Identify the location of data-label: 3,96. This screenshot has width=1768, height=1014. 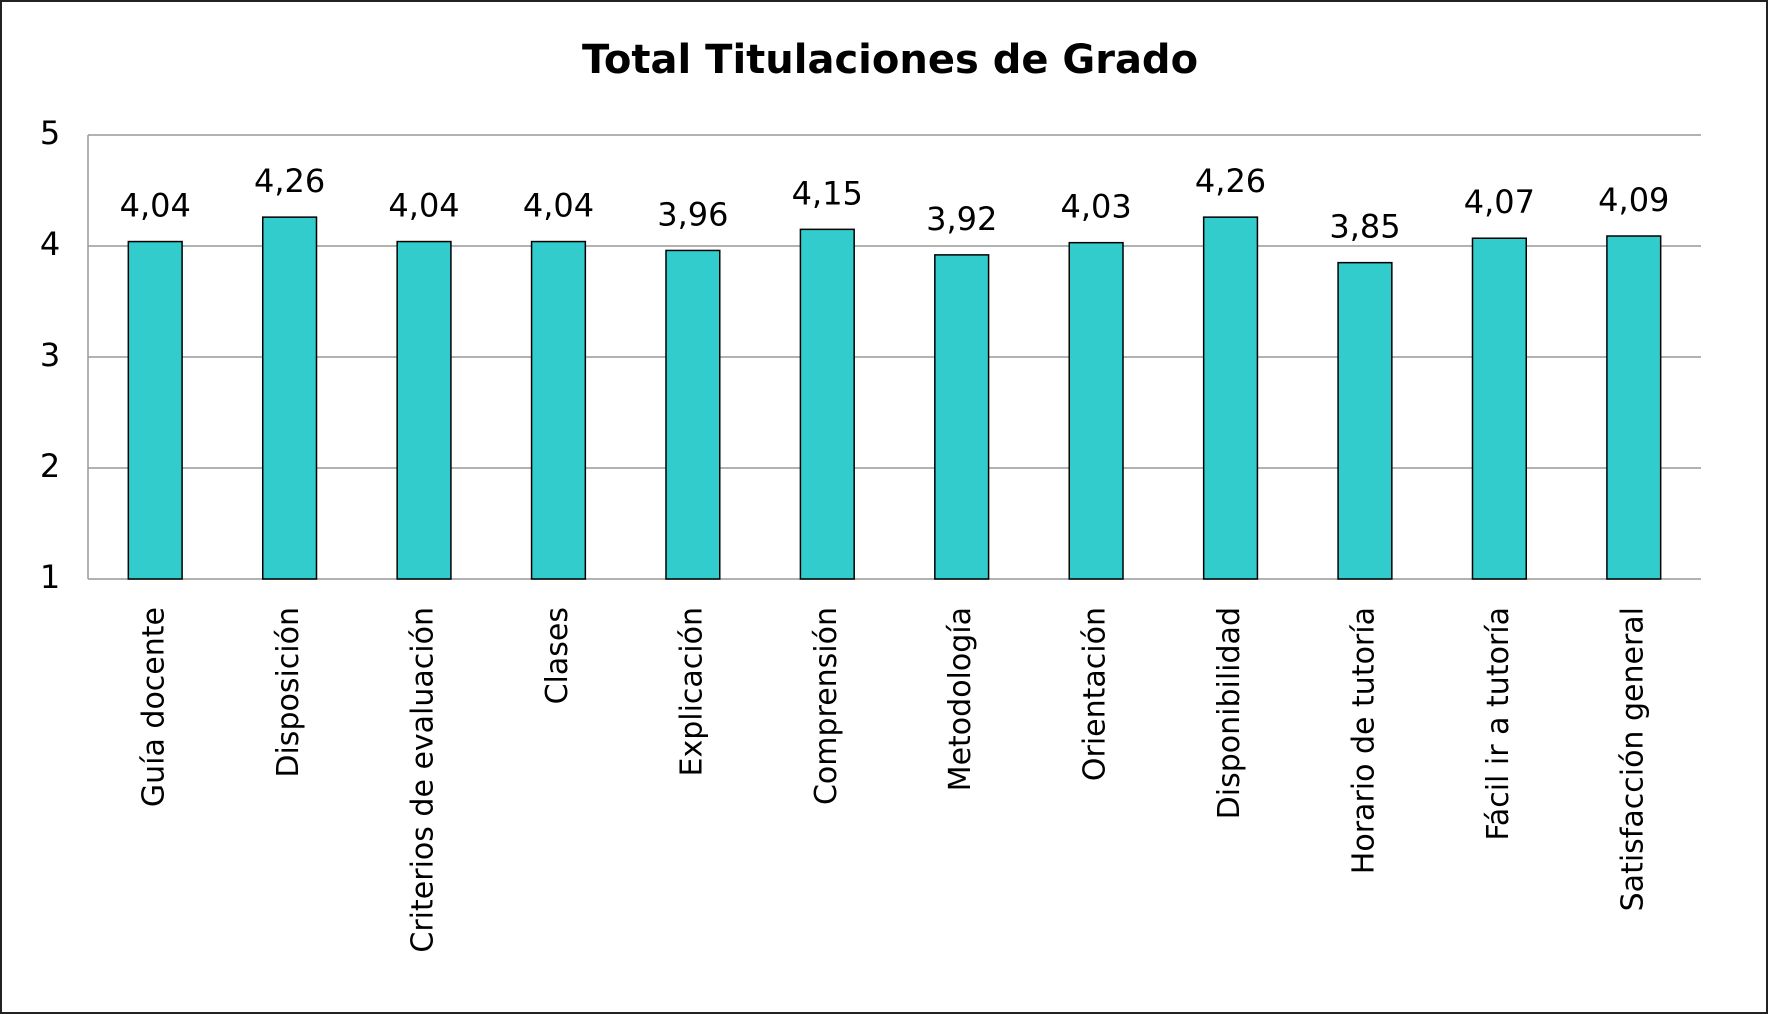
(692, 214).